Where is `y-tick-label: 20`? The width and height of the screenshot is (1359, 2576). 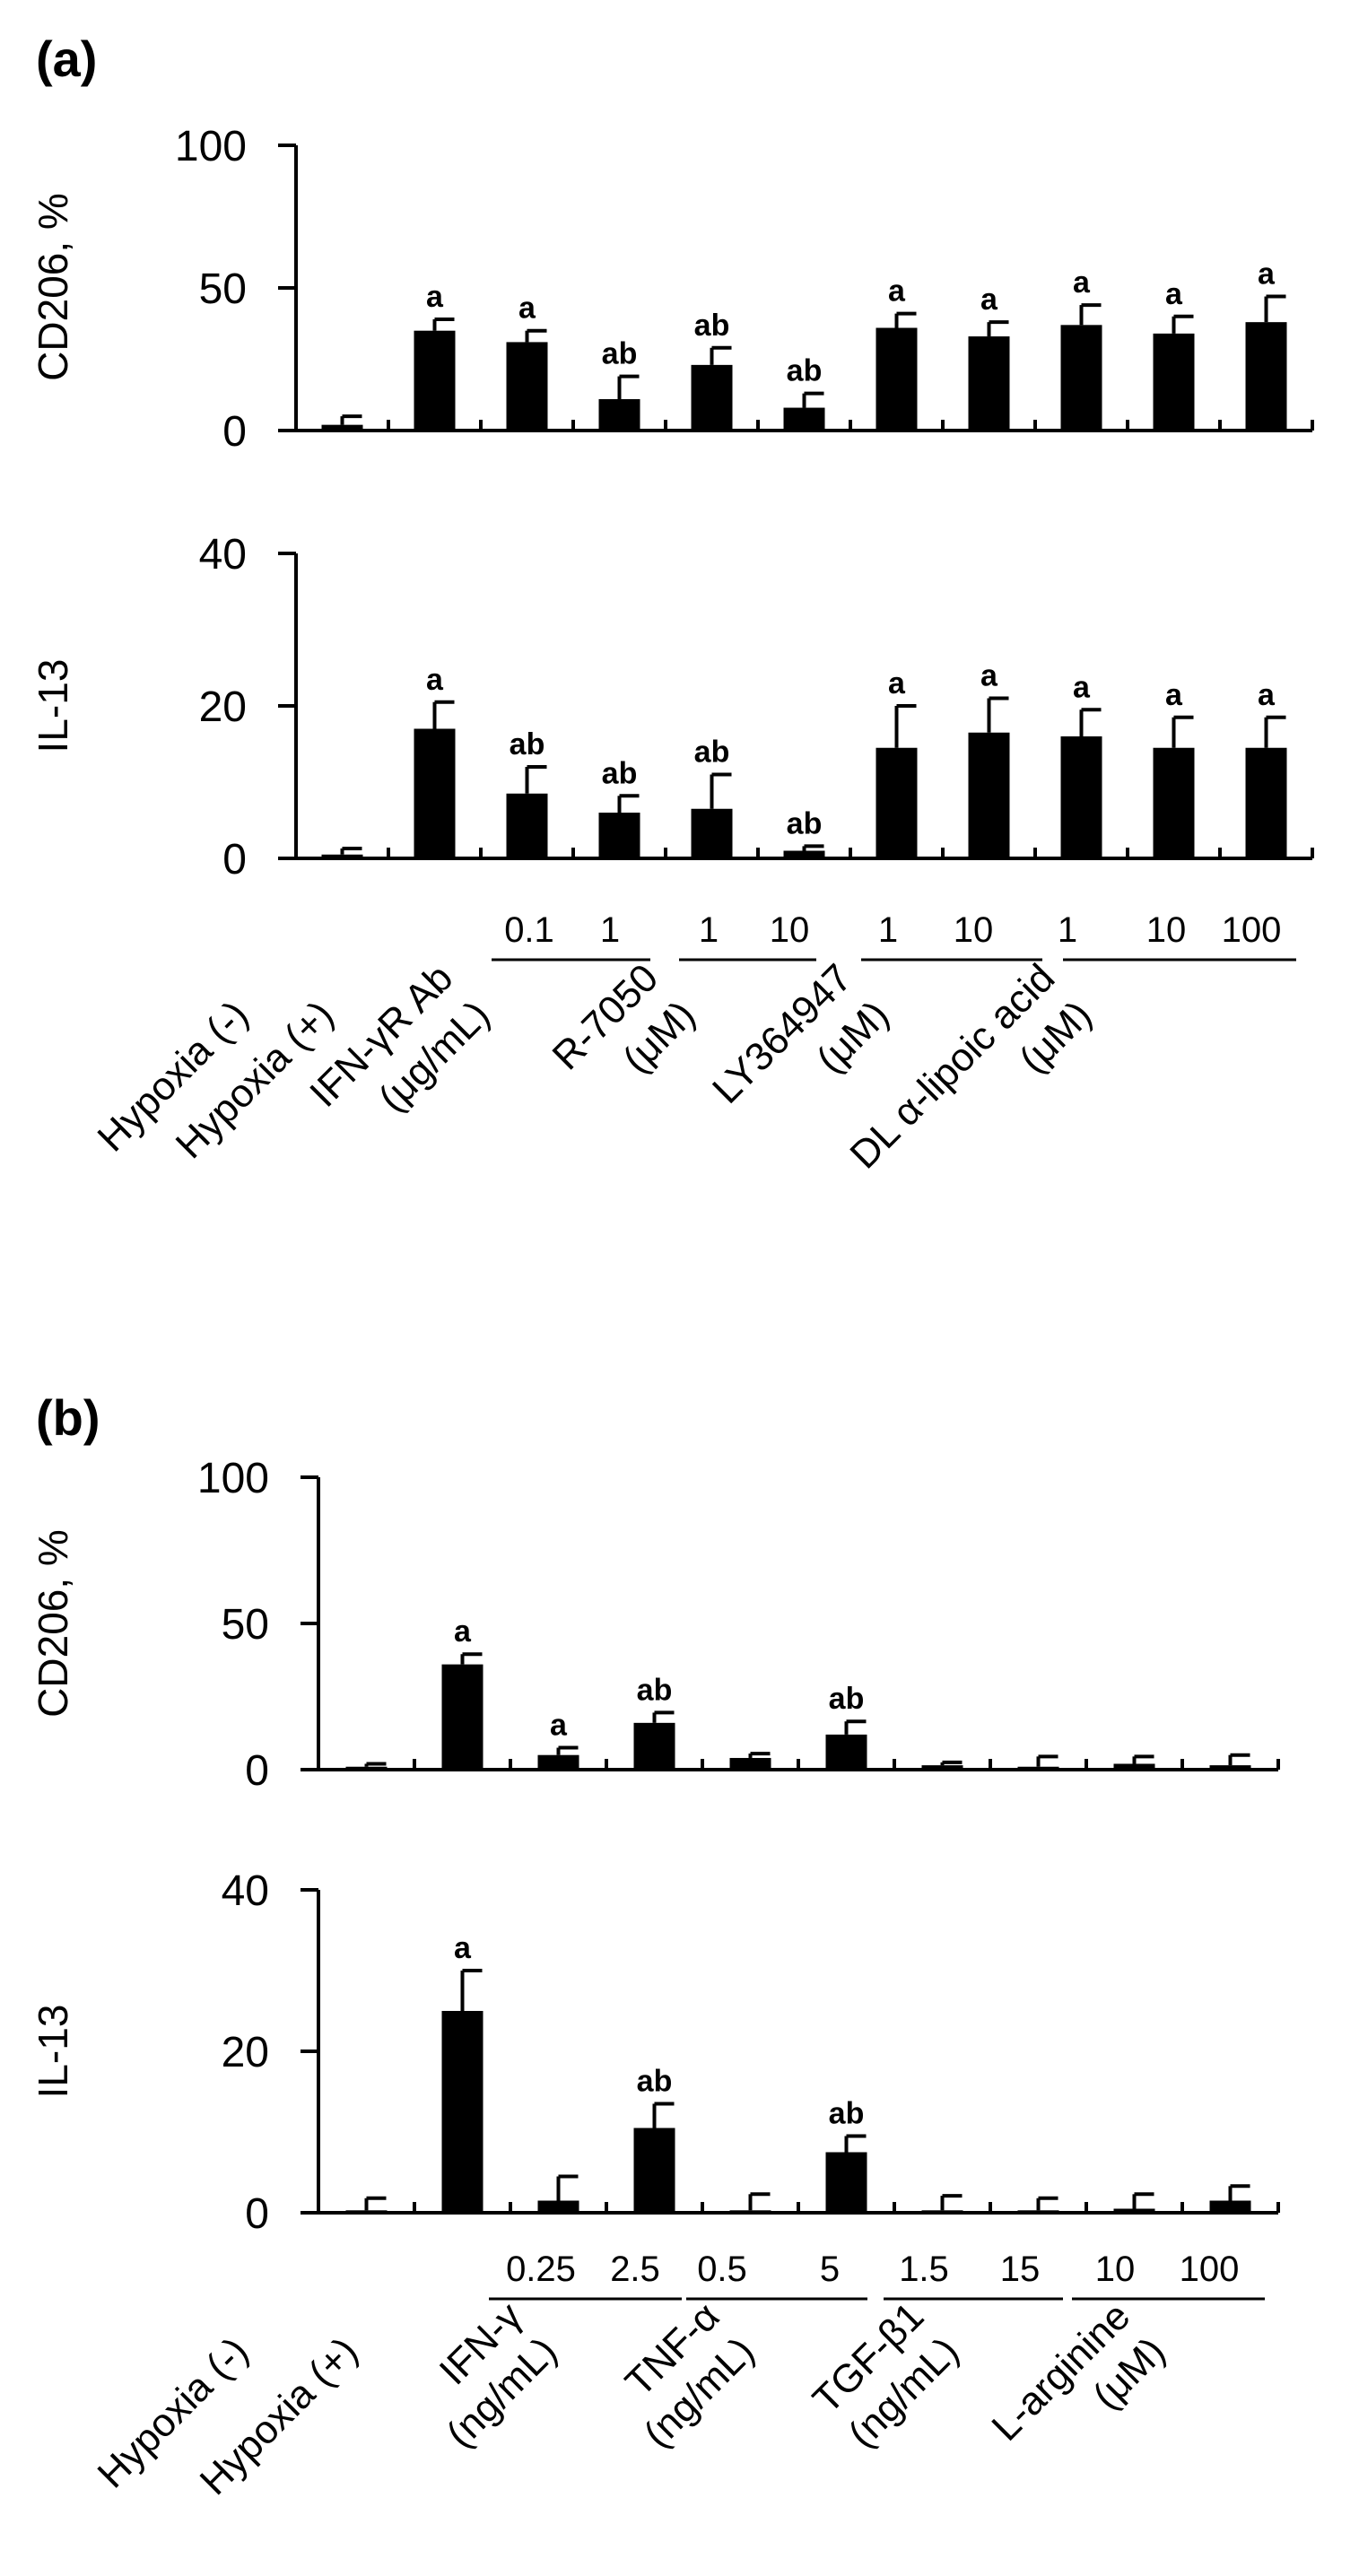
y-tick-label: 20 is located at coordinates (245, 2052).